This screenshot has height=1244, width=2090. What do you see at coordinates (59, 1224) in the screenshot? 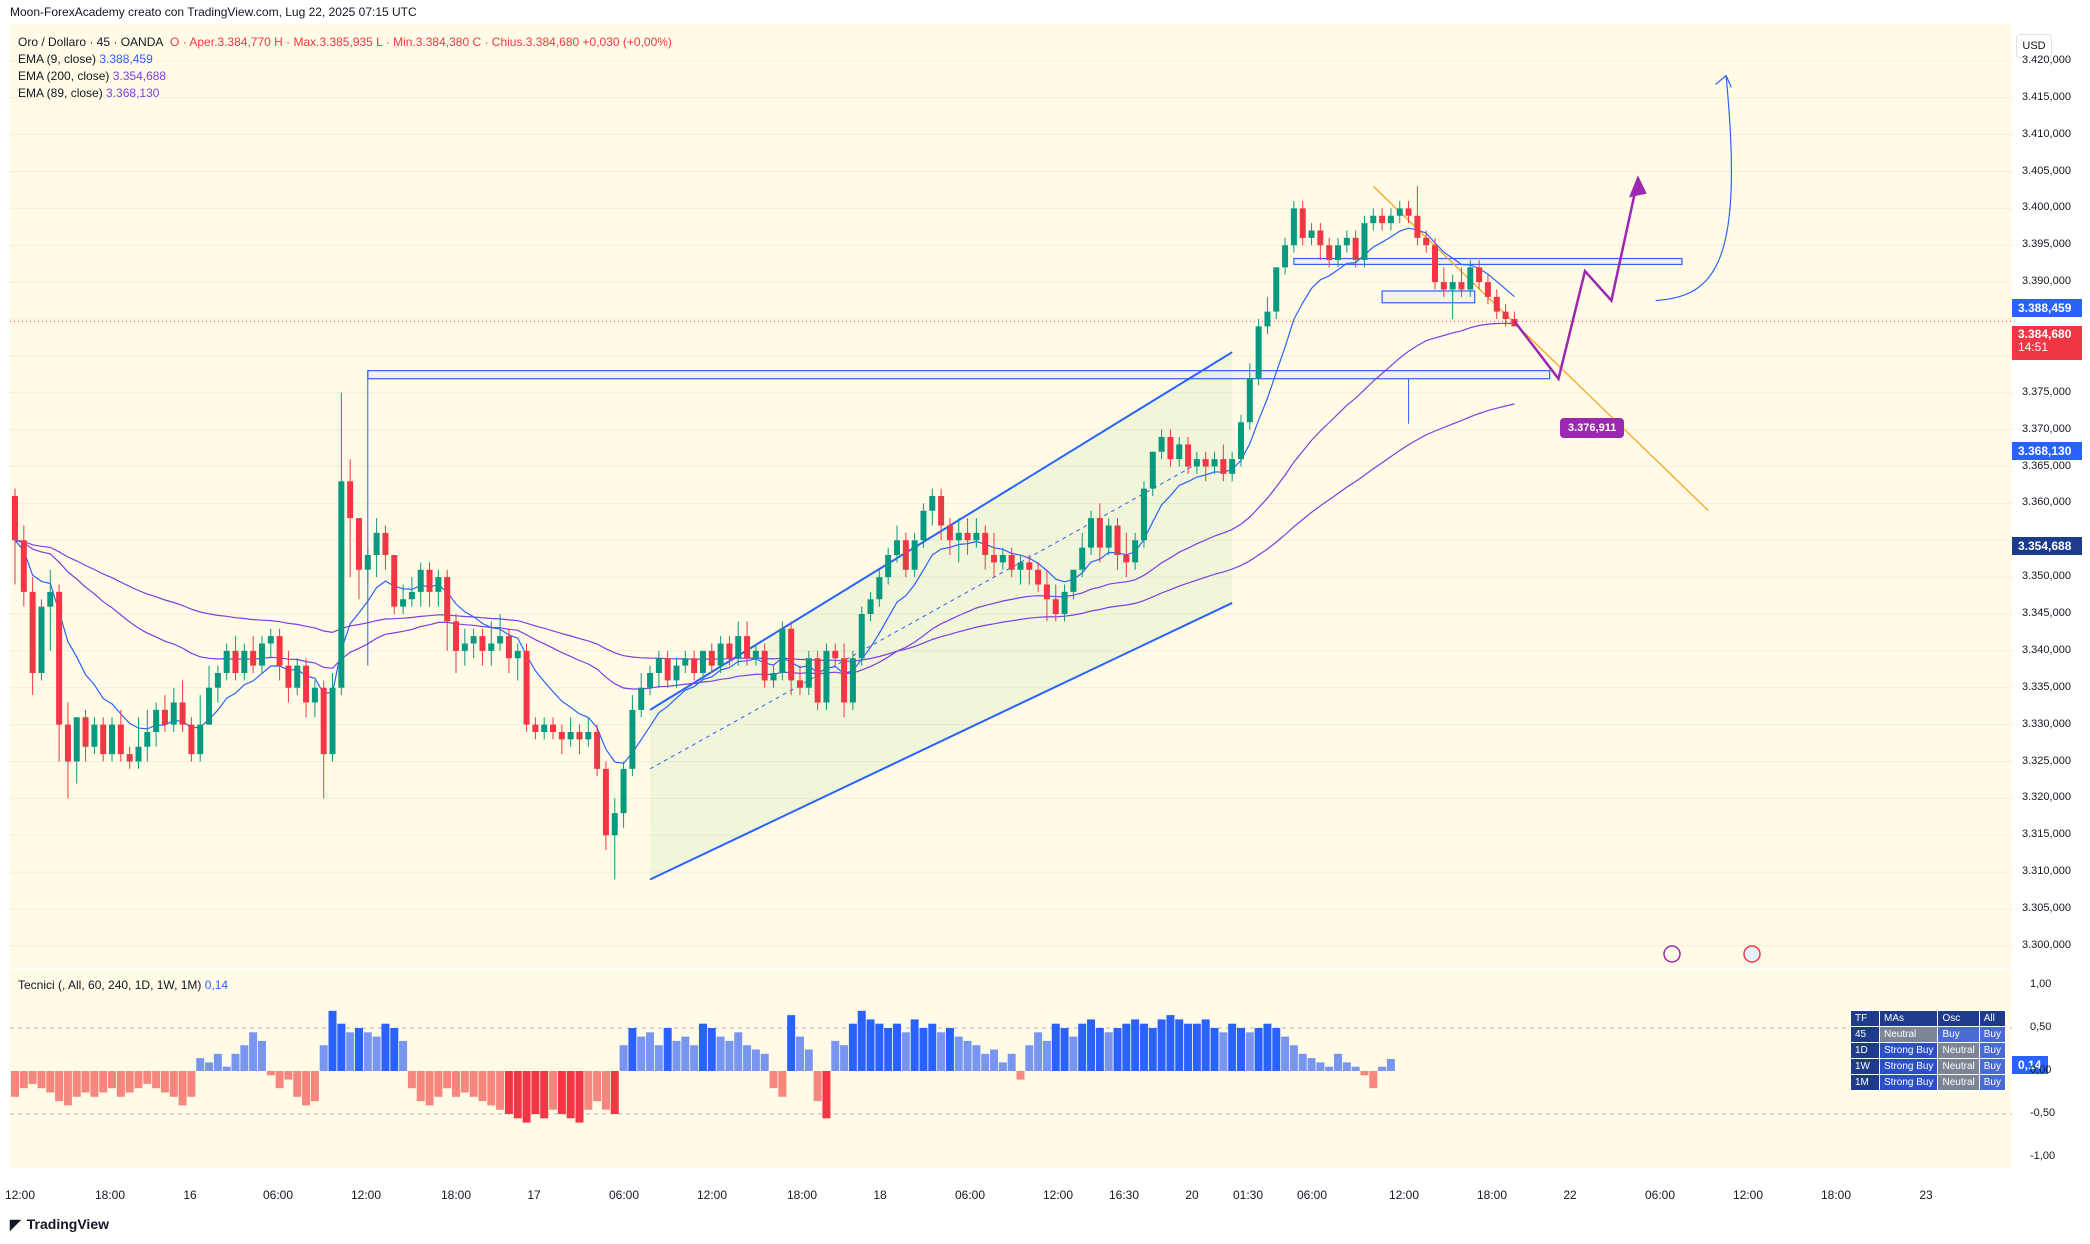
I see `tradingview-brand: ◤ TradingView` at bounding box center [59, 1224].